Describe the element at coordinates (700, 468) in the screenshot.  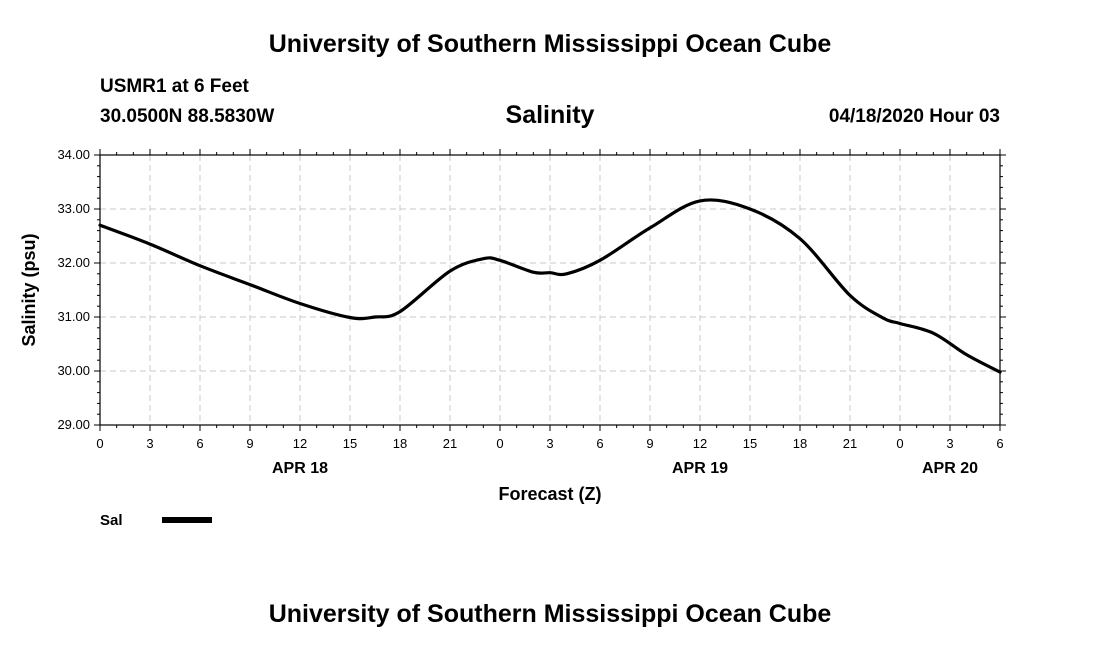
I see `day-label: APR 19` at that location.